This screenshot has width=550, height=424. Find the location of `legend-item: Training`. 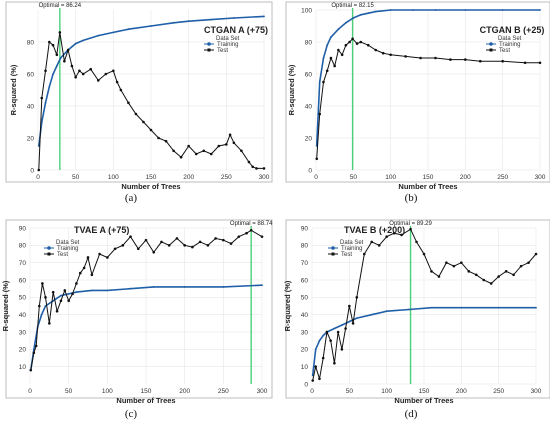

legend-item: Training is located at coordinates (227, 45).